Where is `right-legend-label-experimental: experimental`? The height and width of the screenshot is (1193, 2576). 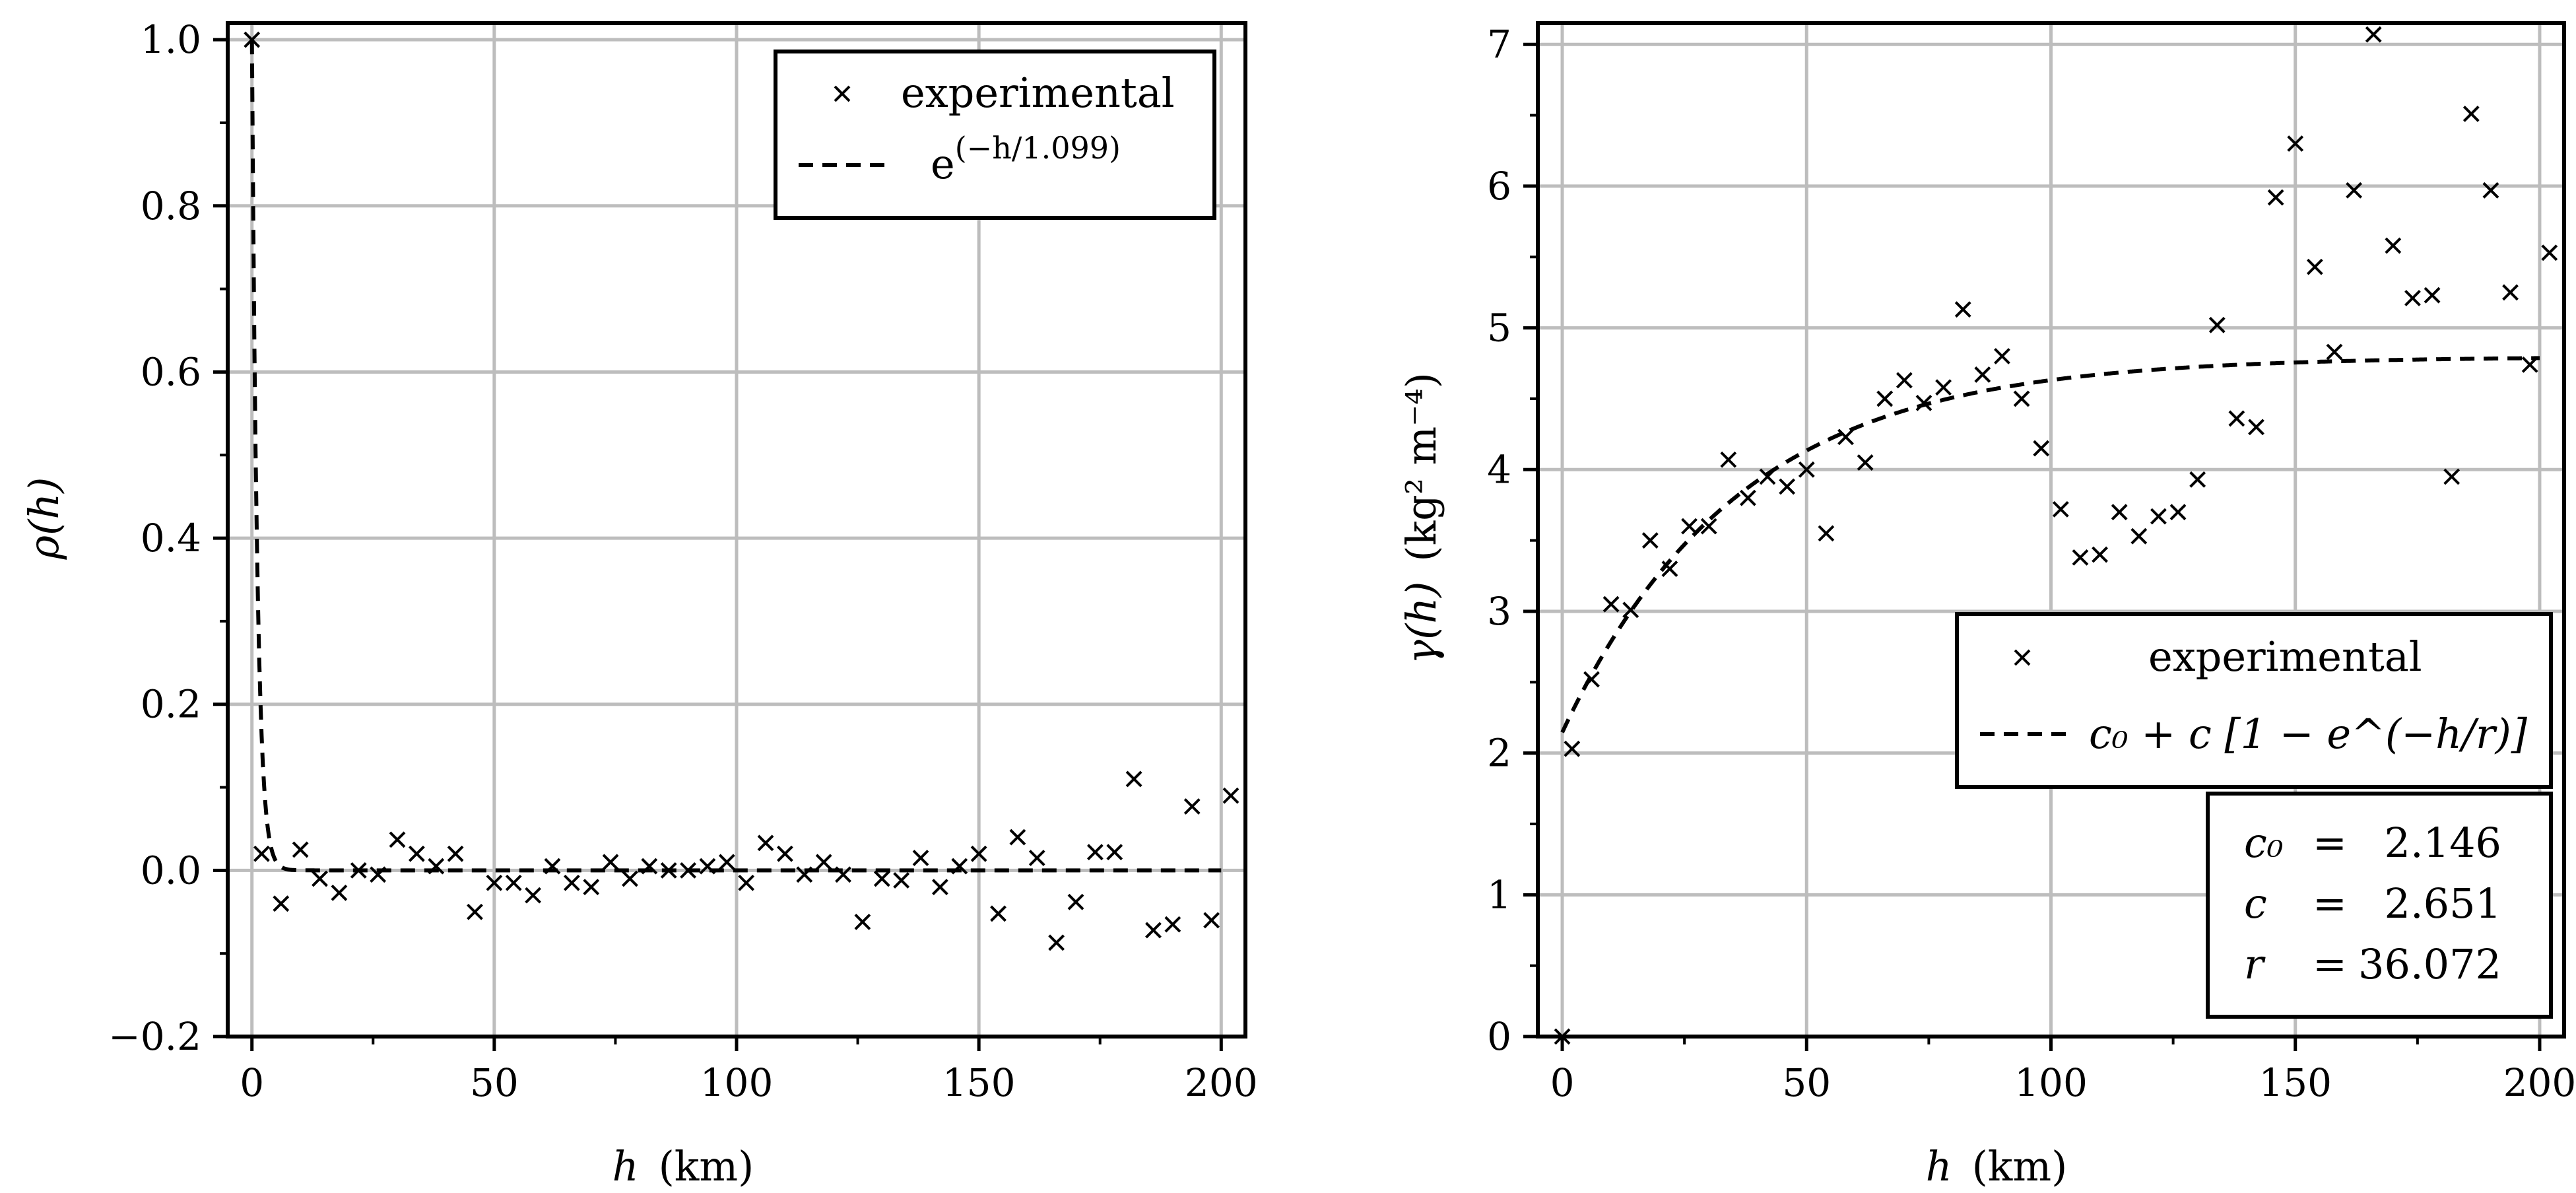 right-legend-label-experimental: experimental is located at coordinates (2285, 657).